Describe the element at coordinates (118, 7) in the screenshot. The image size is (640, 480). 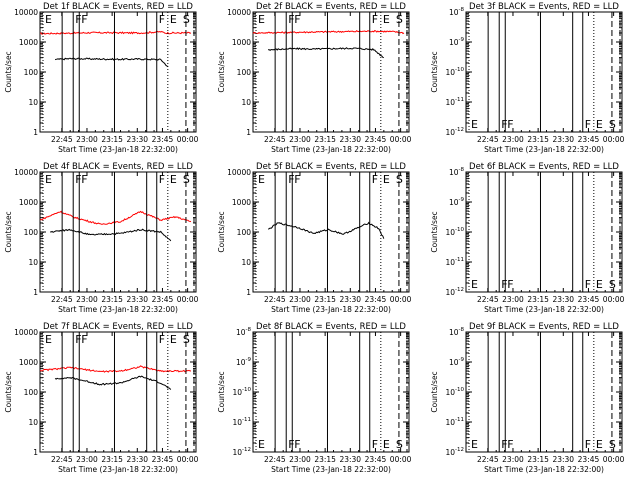
I see `panel-title: Det 1f BLACK = Events, RED = LLD` at that location.